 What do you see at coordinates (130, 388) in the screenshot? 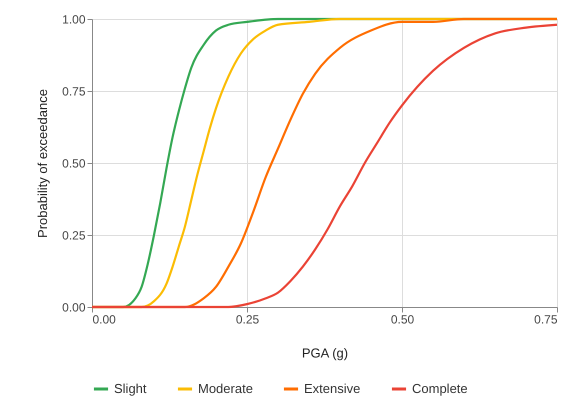
I see `legend-label: Slight` at bounding box center [130, 388].